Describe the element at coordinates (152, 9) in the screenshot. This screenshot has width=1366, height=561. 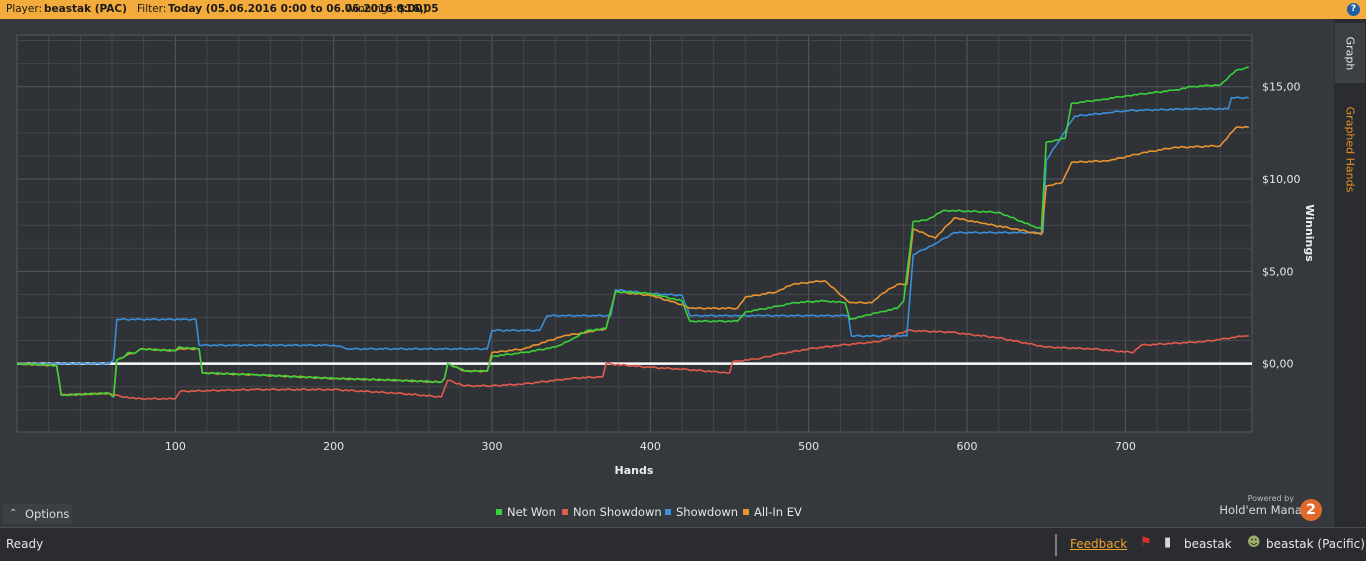
I see `filter-label: Filter:` at that location.